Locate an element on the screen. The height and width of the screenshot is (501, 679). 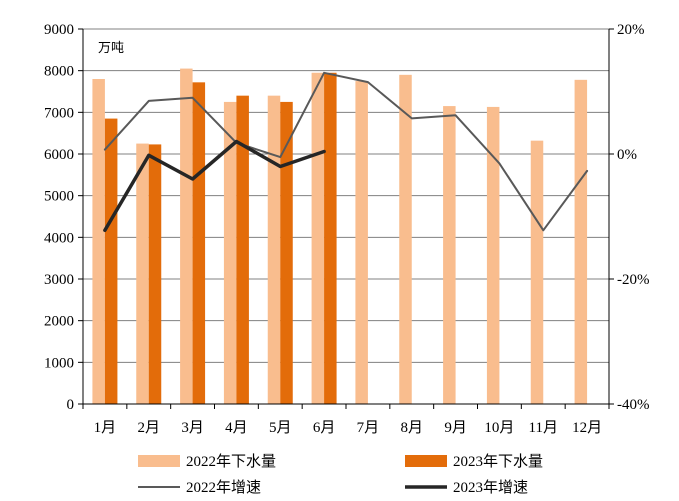
series-line is located at coordinates (214, 186).